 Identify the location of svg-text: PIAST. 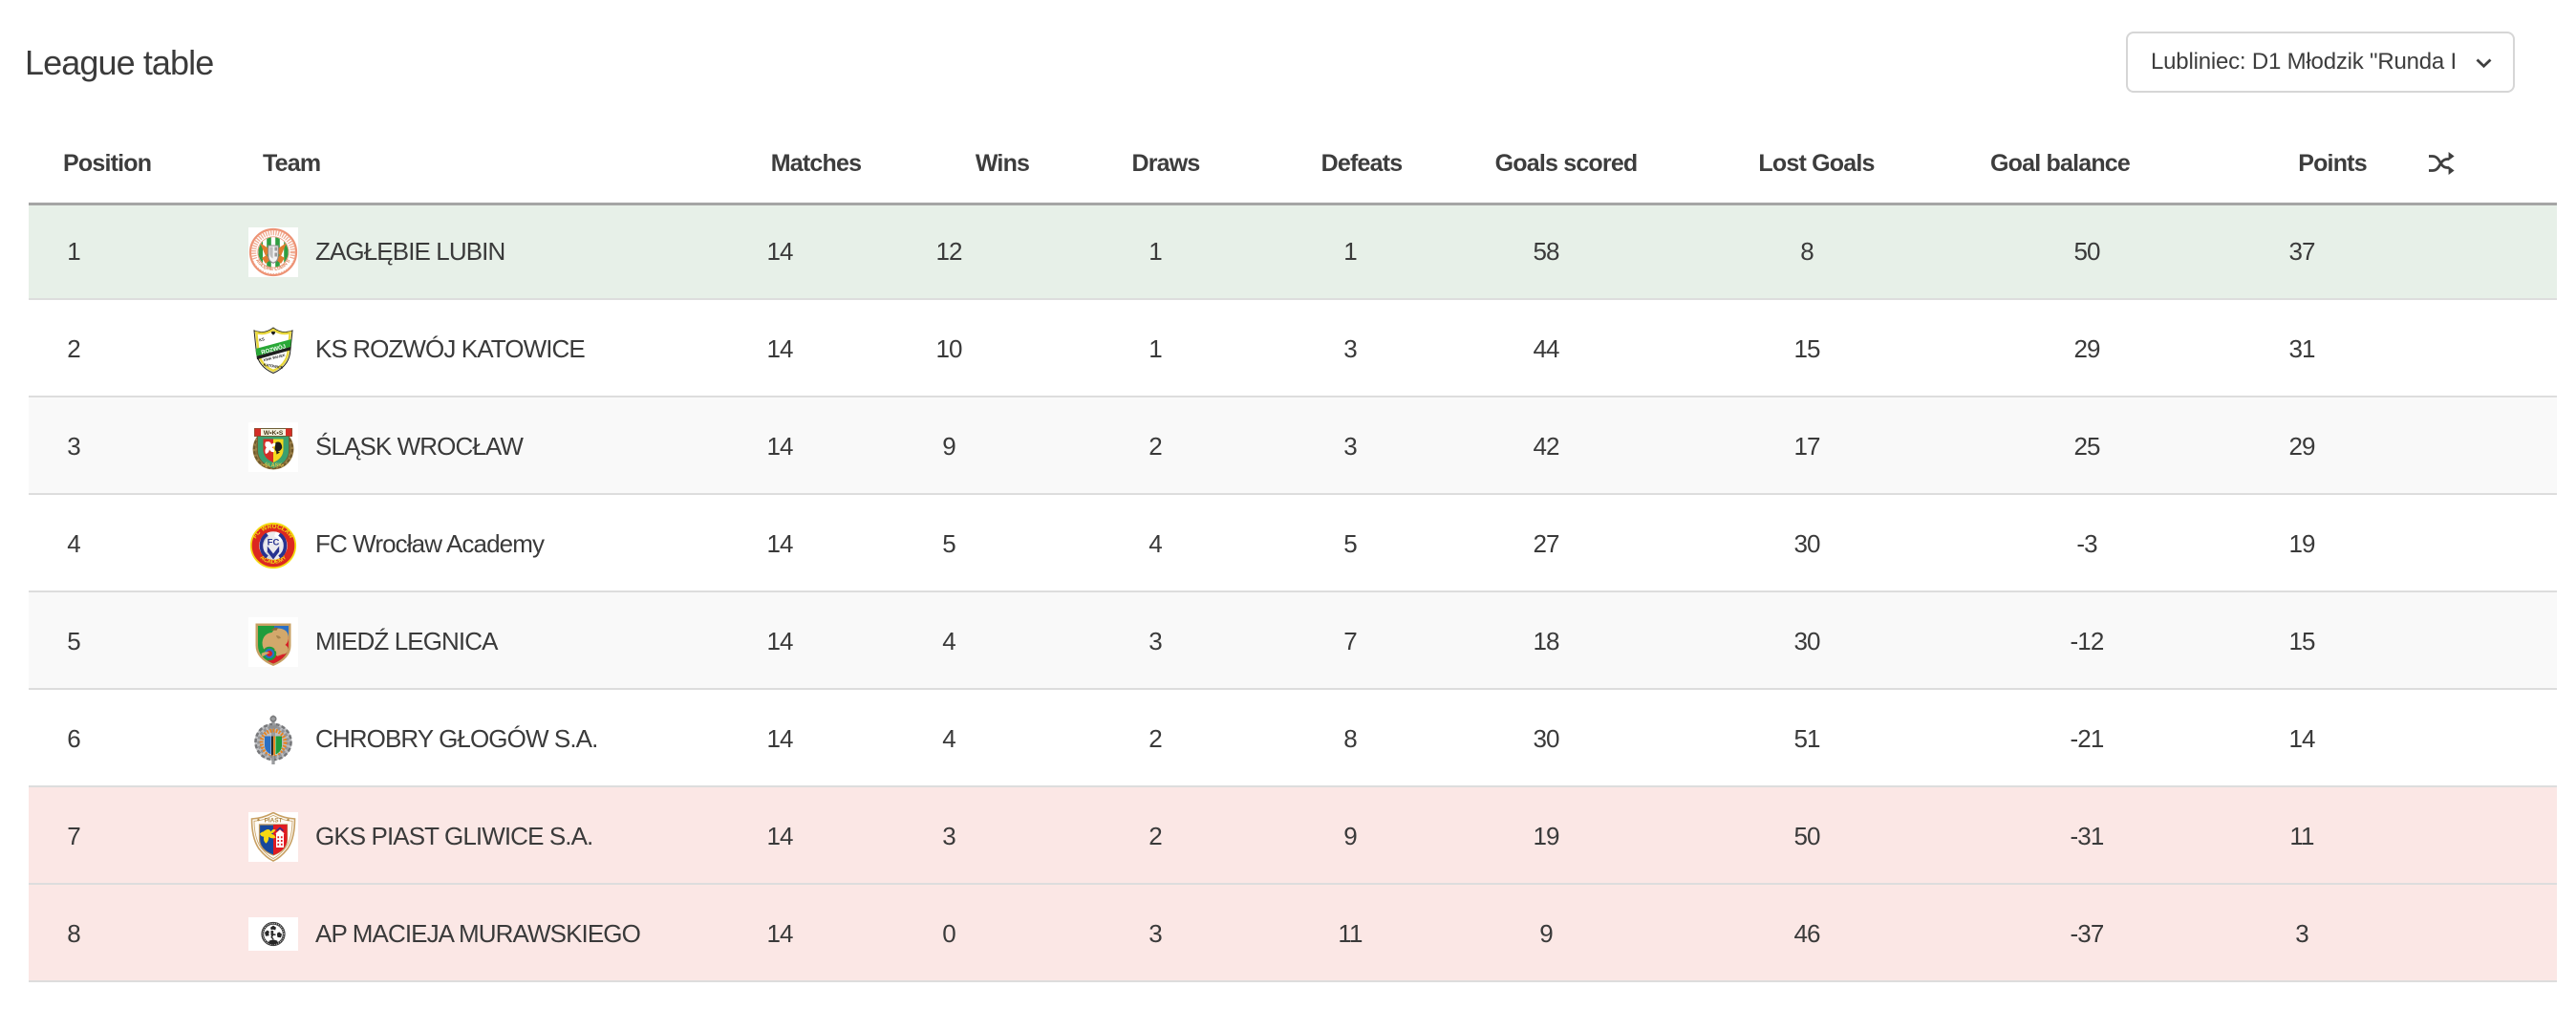
(274, 821).